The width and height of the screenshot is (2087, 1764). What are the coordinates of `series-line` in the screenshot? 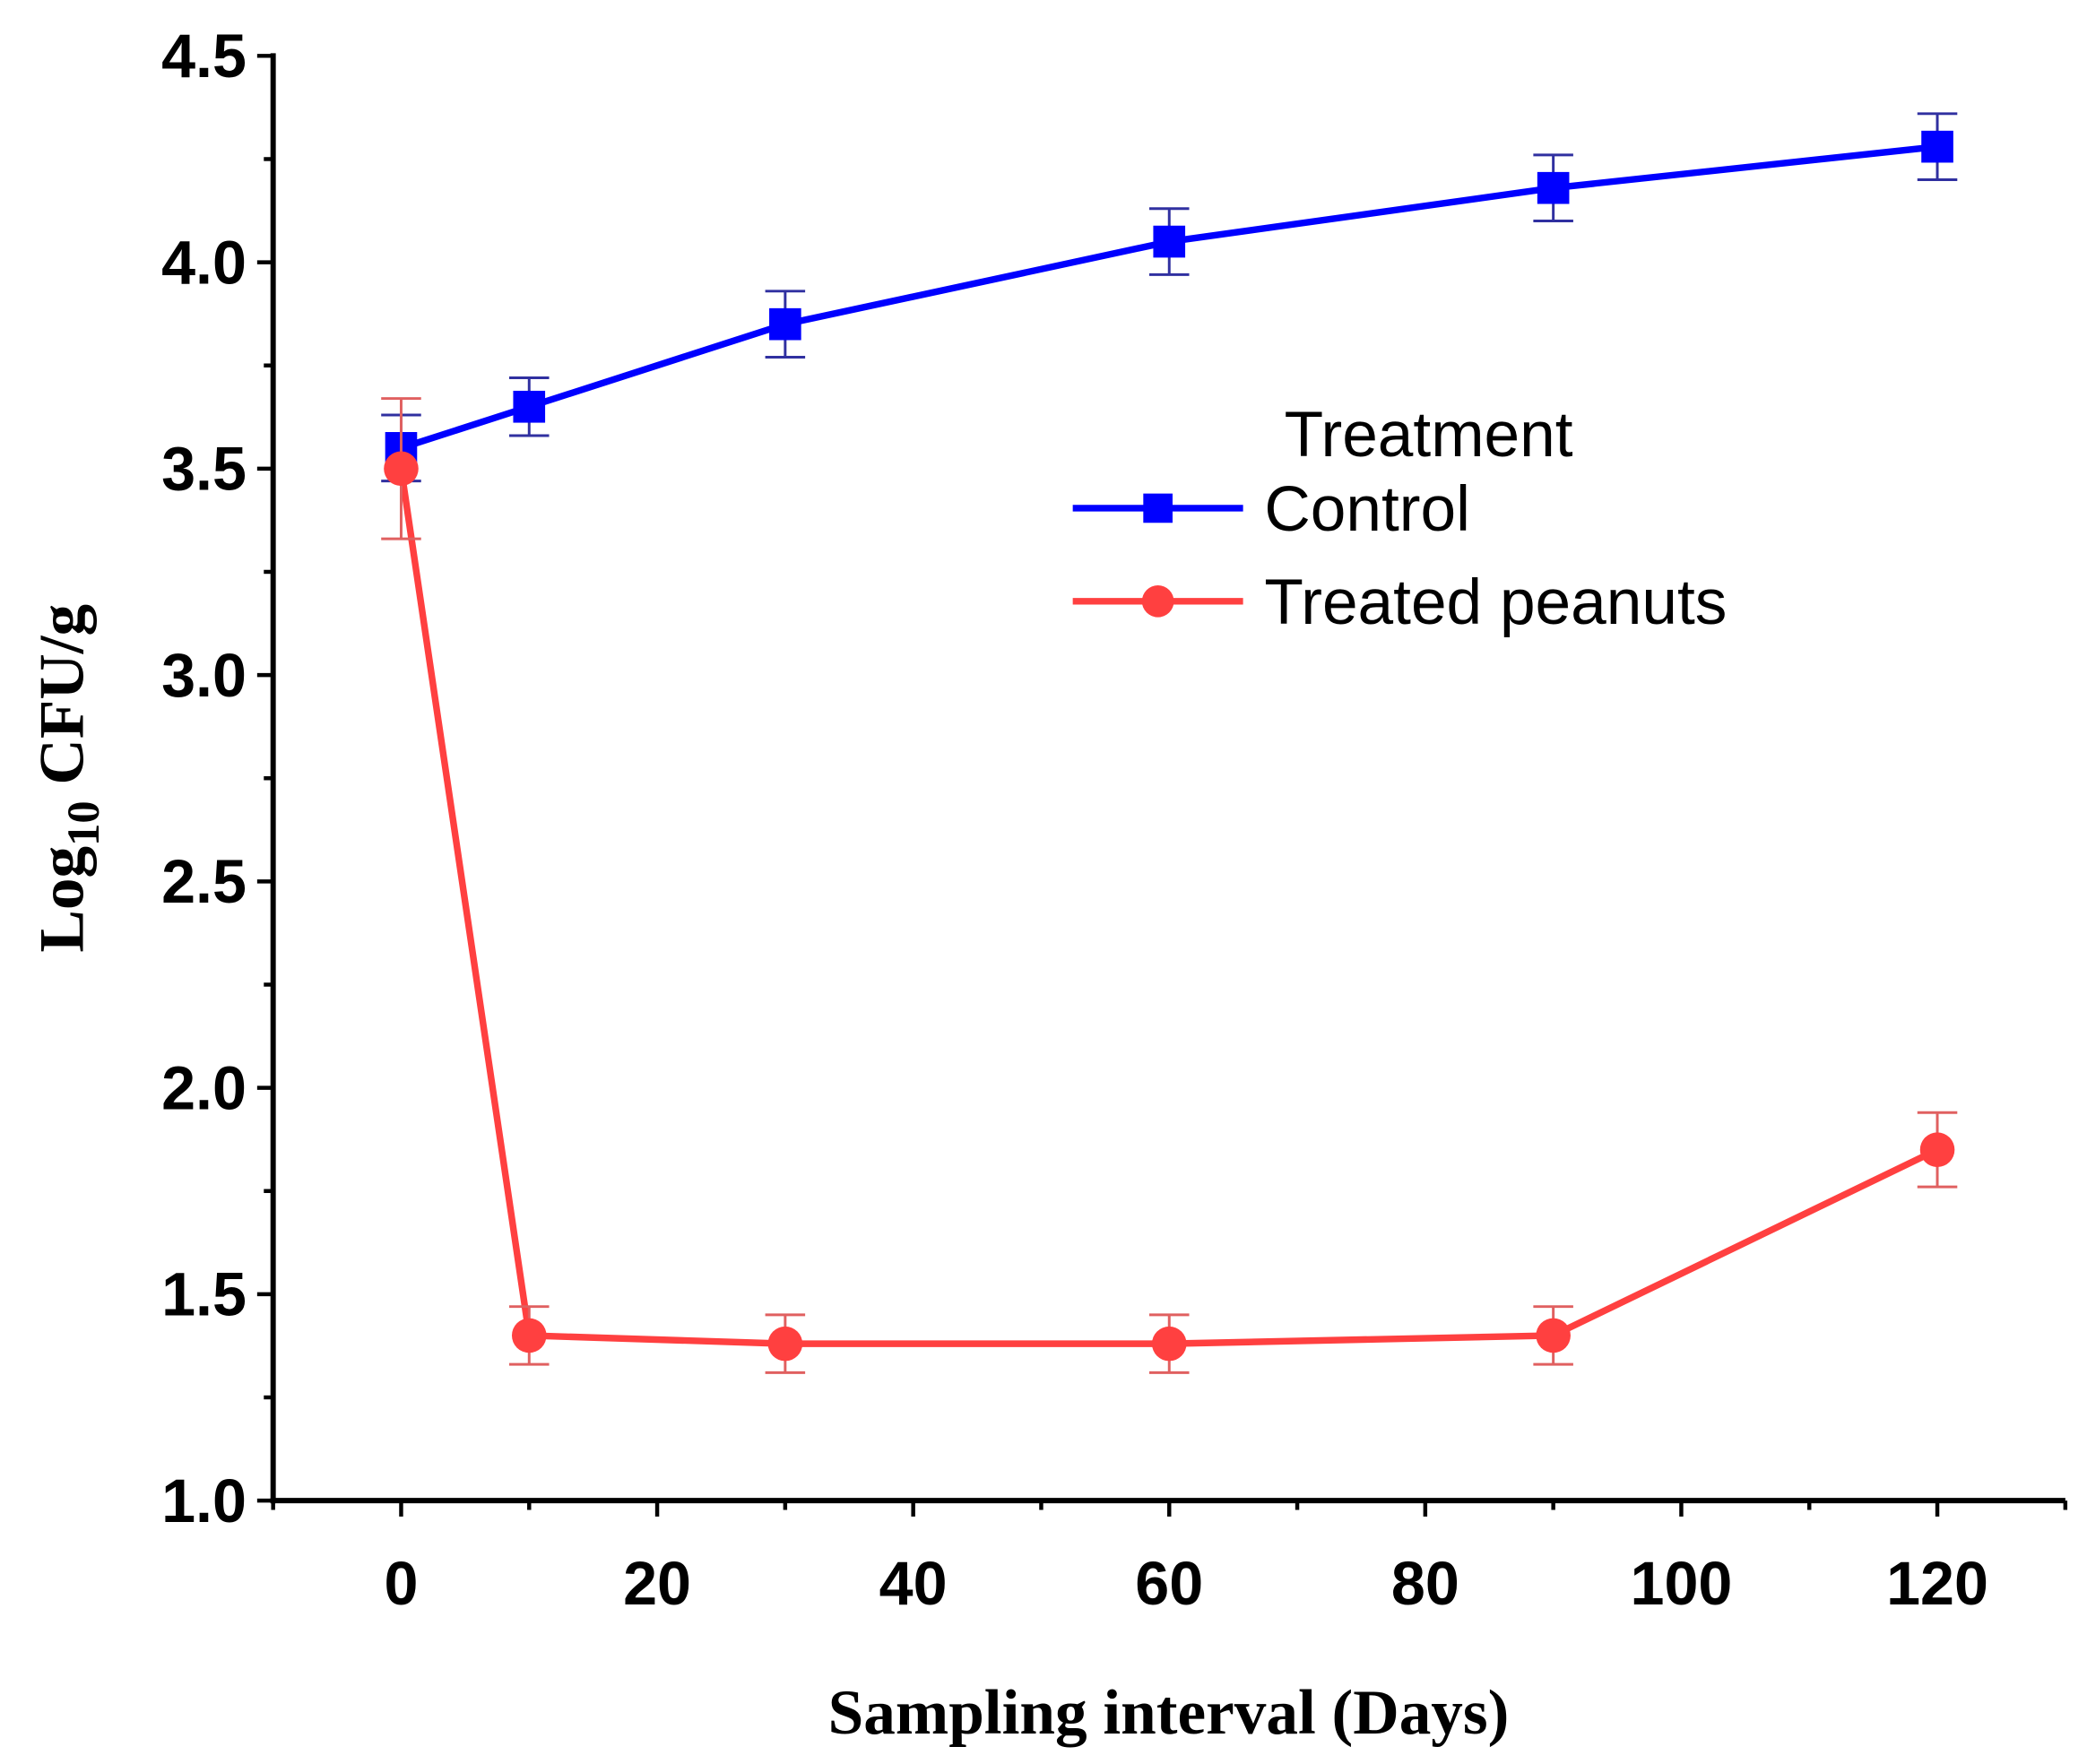 It's located at (1169, 297).